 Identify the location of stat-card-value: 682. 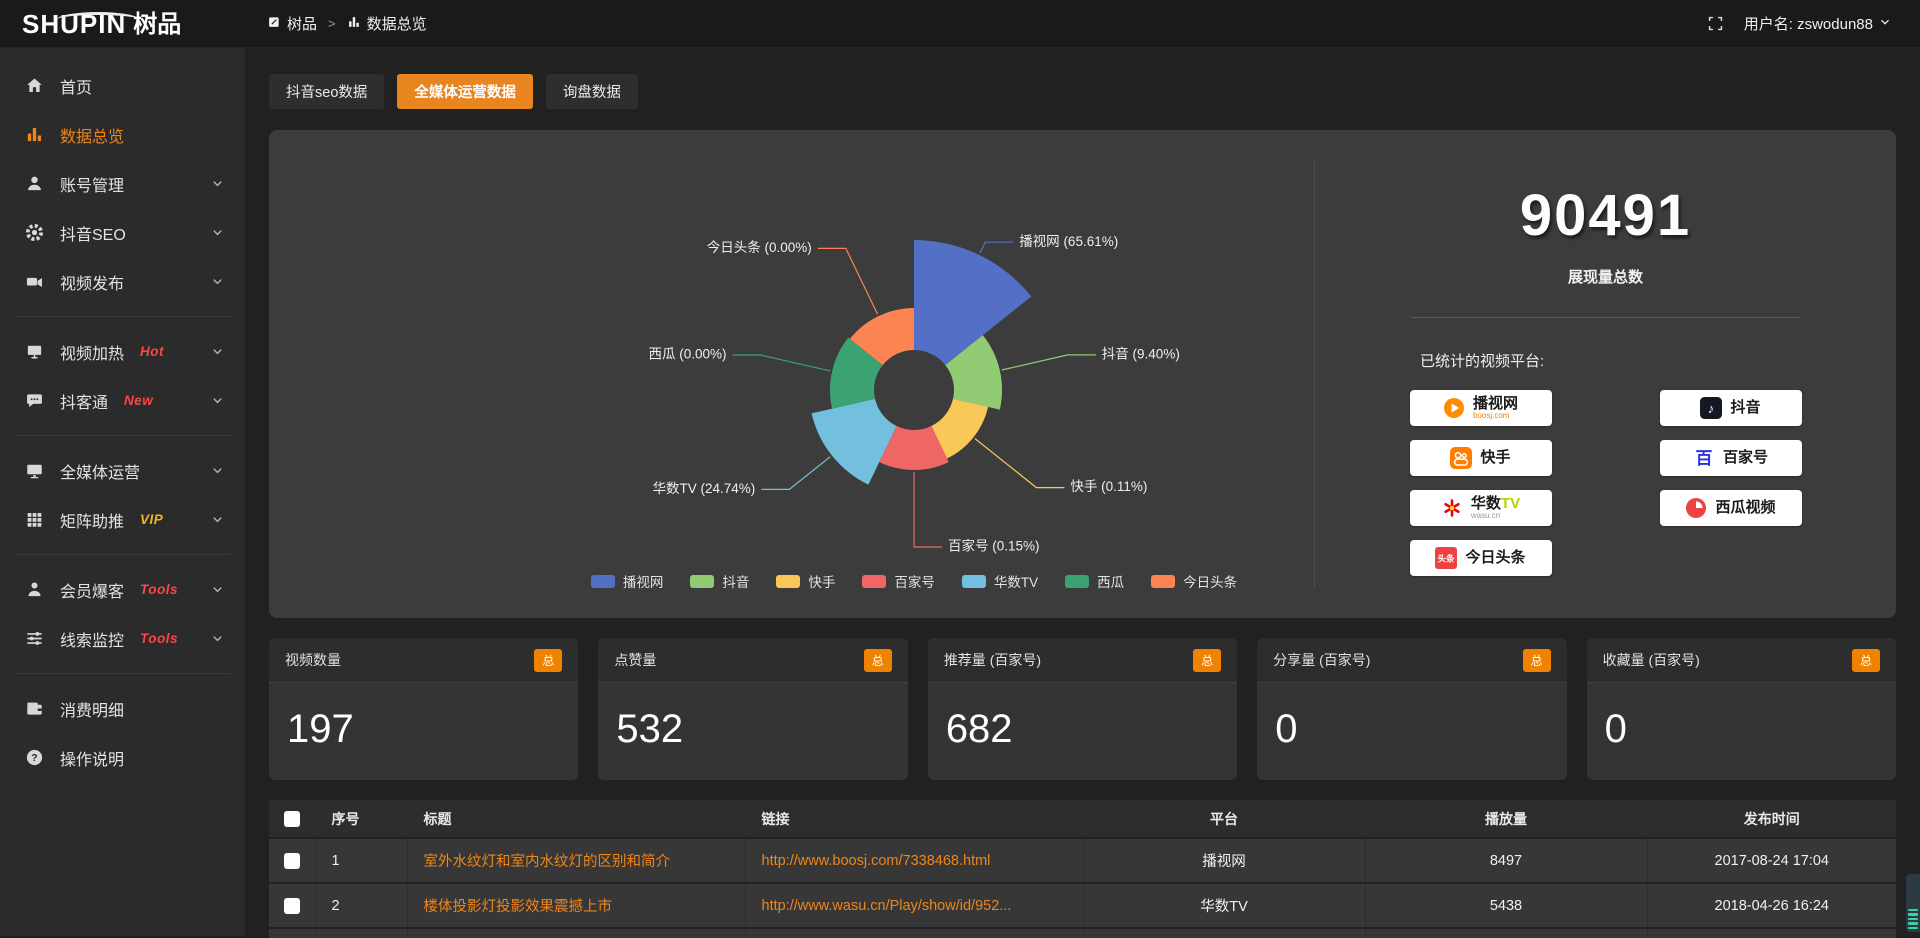
(1082, 731).